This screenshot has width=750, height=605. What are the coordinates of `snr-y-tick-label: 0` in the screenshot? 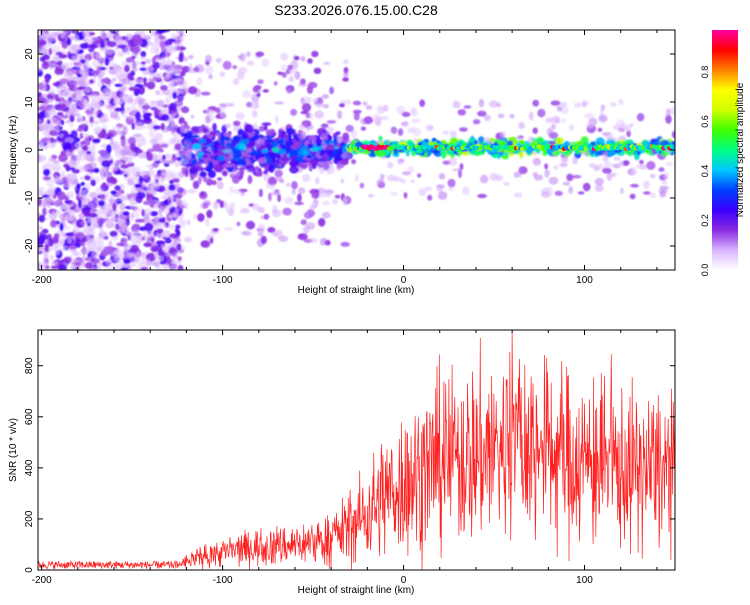 It's located at (29, 570).